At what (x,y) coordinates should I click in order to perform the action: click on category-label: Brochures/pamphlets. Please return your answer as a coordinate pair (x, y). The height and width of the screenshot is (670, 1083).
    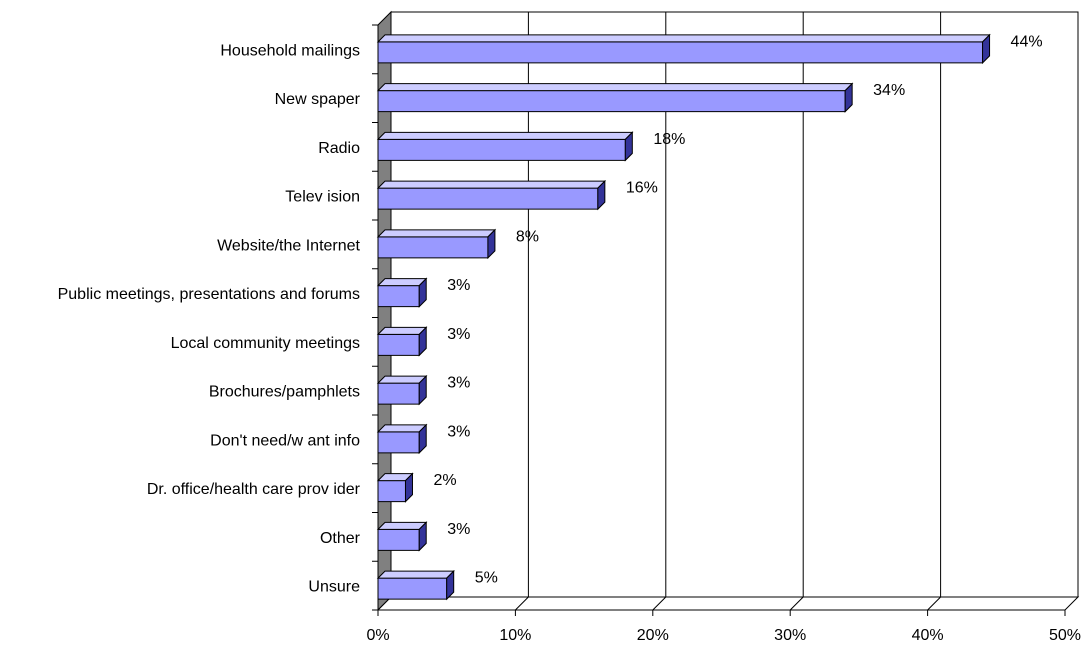
    Looking at the image, I should click on (284, 392).